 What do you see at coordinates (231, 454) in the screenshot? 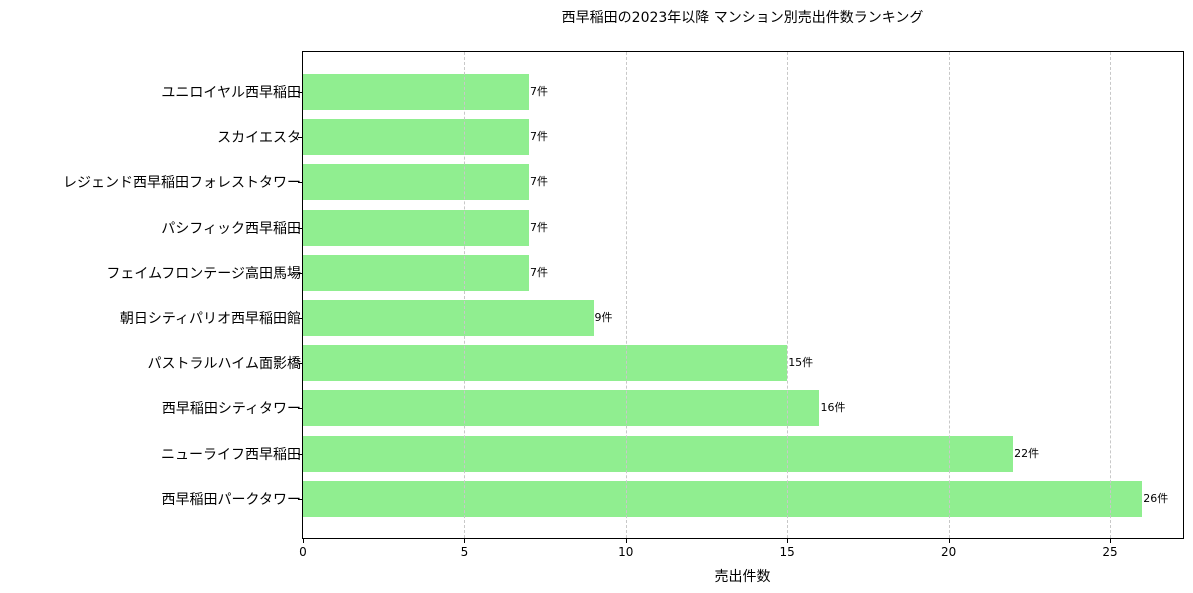
I see `y-category-label: ニューライフ西早稲田` at bounding box center [231, 454].